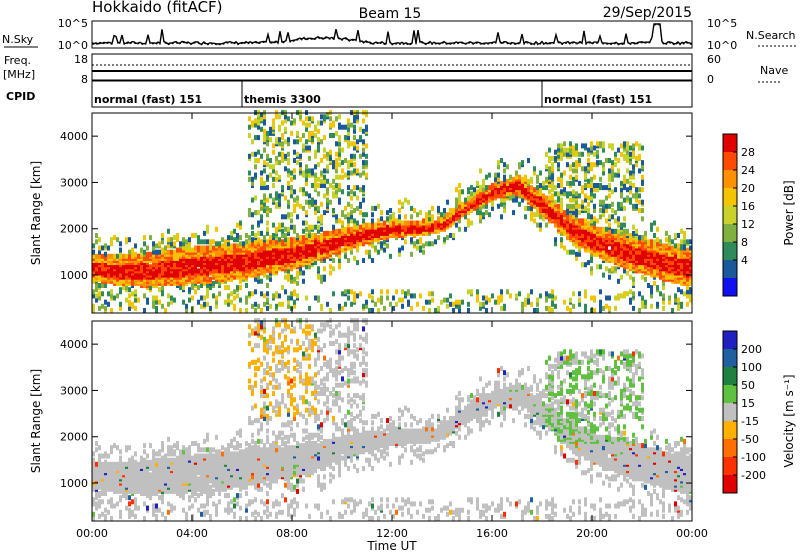 The image size is (800, 558). What do you see at coordinates (74, 136) in the screenshot?
I see `ytick-label: 4000` at bounding box center [74, 136].